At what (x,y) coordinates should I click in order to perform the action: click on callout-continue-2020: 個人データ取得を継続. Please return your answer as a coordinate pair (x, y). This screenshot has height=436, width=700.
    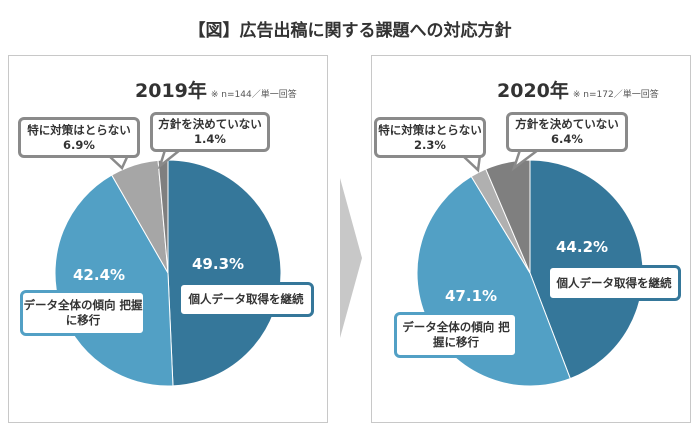
    Looking at the image, I should click on (614, 283).